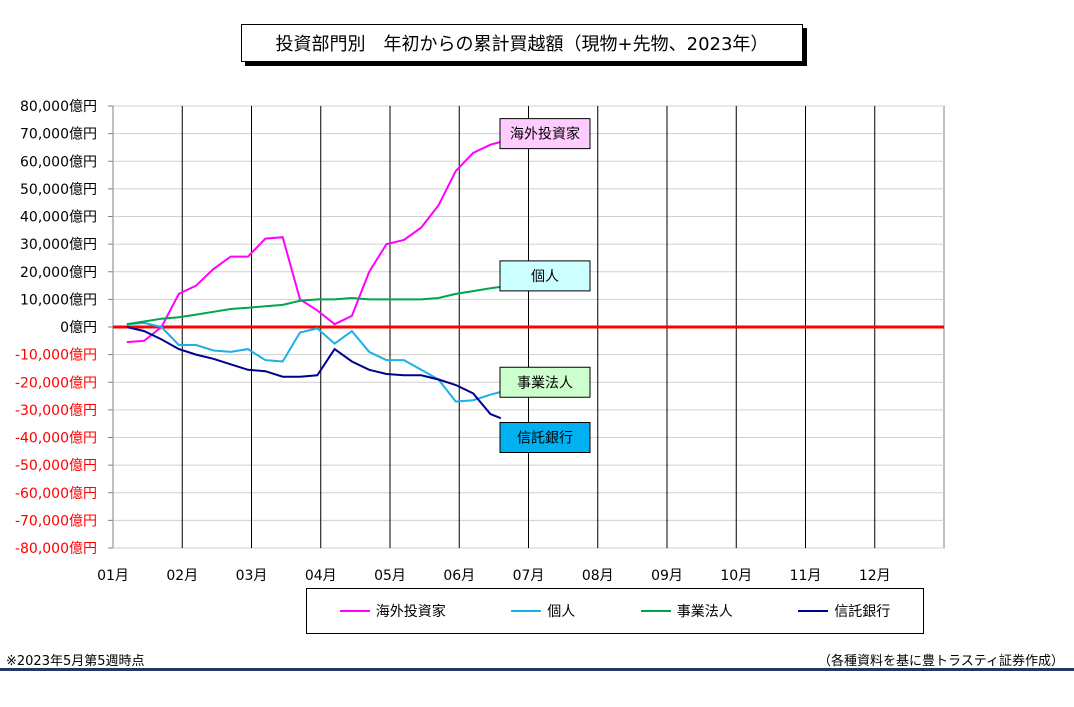 This screenshot has width=1074, height=707. I want to click on y-tick-label: 60,000億円, so click(58, 162).